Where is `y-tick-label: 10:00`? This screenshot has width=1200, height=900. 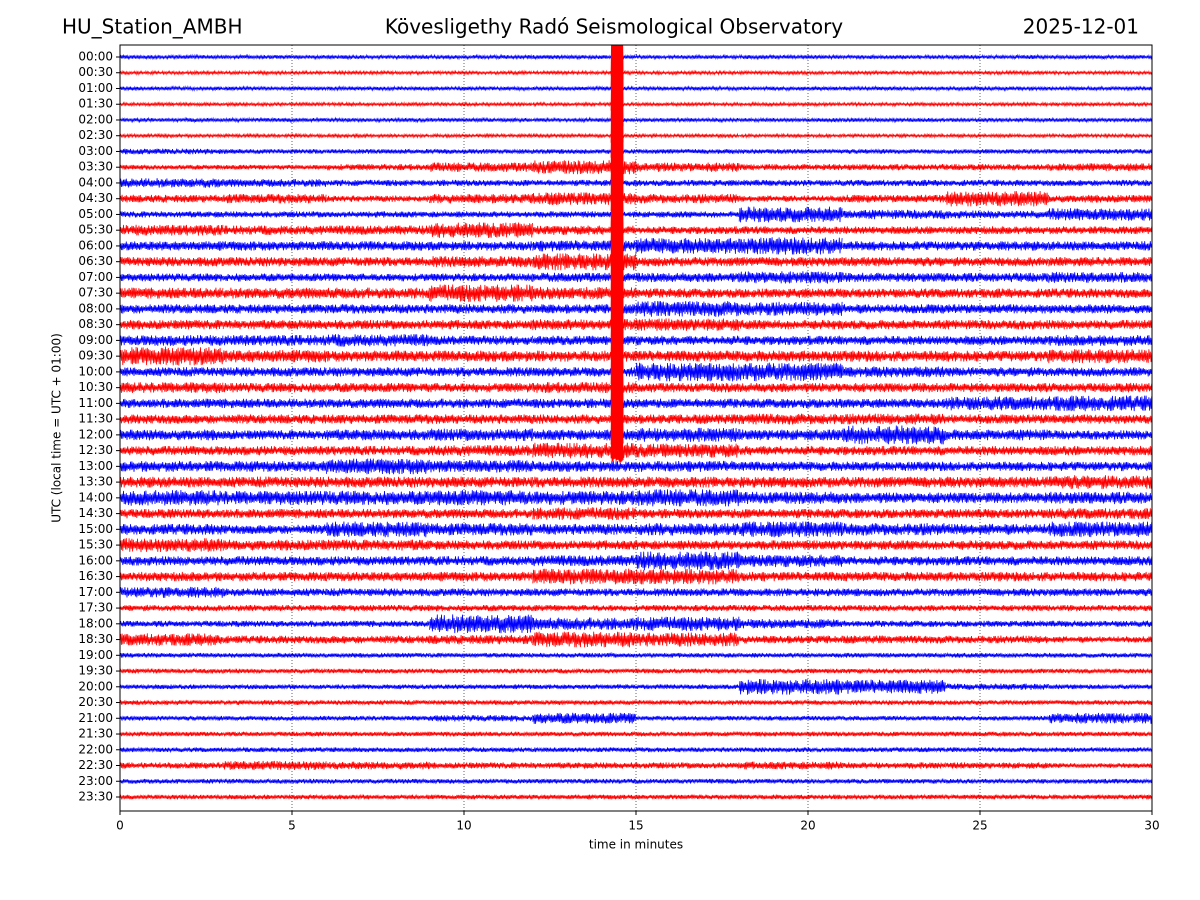
y-tick-label: 10:00 is located at coordinates (95, 371).